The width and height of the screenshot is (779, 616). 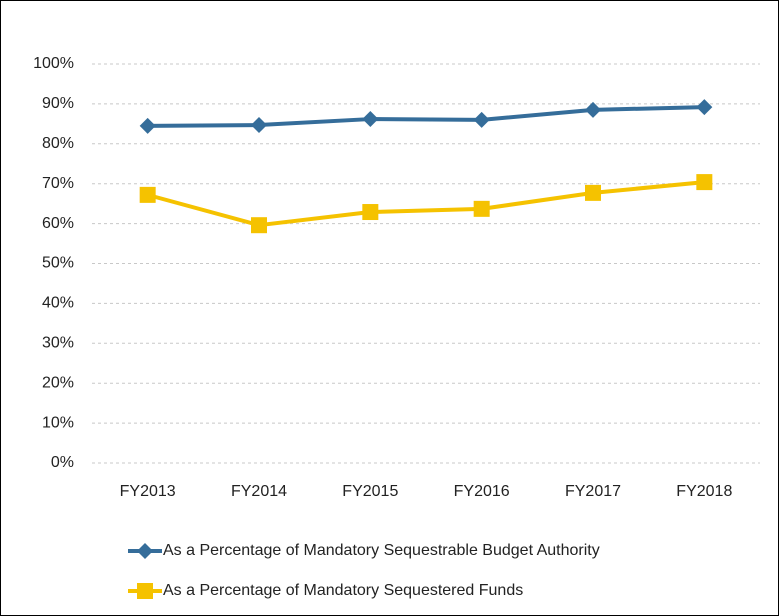 I want to click on y-tick-label: 100%, so click(x=53, y=63).